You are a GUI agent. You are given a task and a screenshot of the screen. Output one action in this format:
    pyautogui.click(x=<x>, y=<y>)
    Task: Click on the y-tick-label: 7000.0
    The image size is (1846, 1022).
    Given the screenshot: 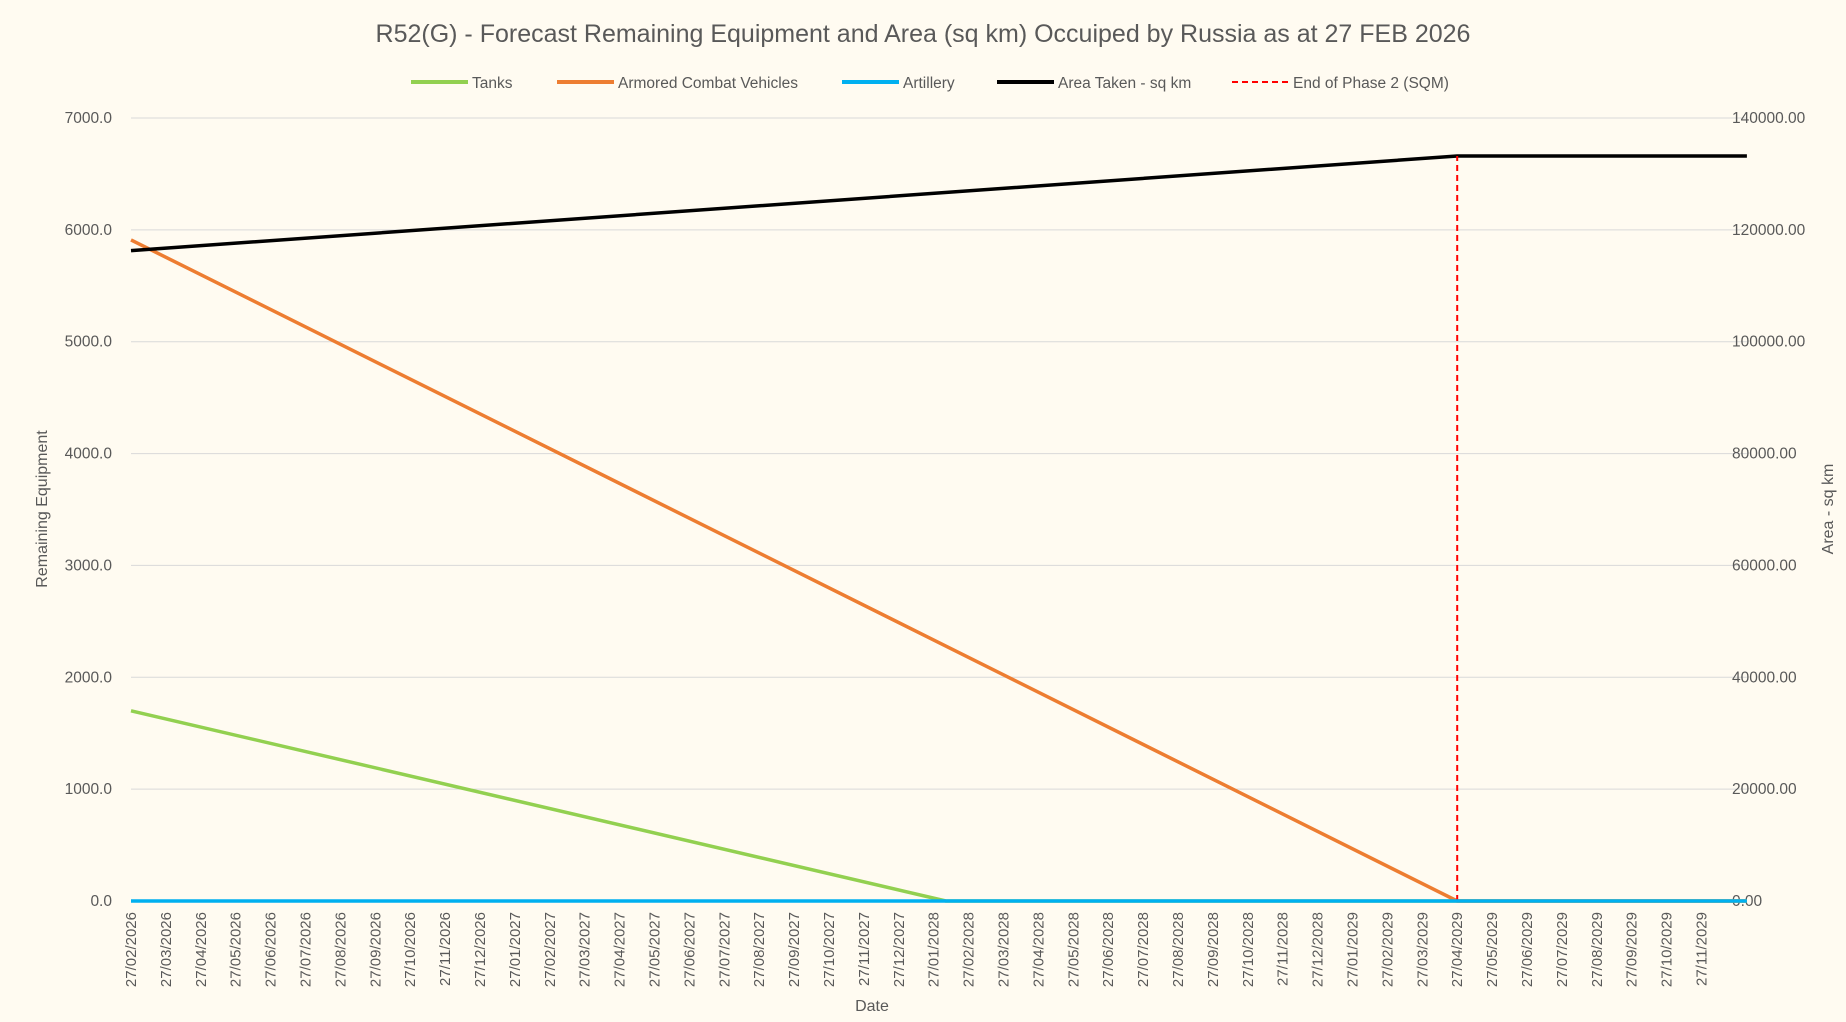 What is the action you would take?
    pyautogui.click(x=89, y=118)
    